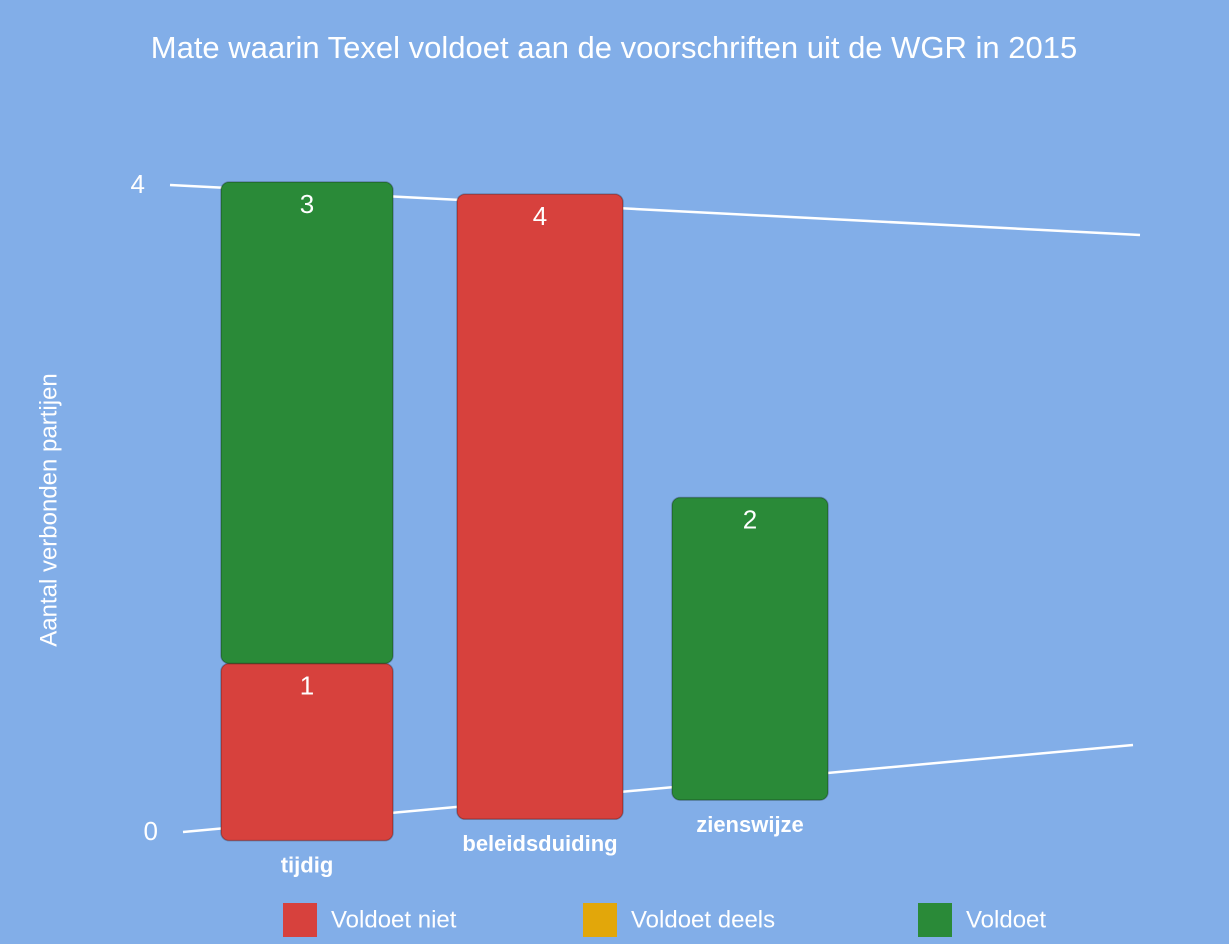 The height and width of the screenshot is (944, 1229). What do you see at coordinates (750, 519) in the screenshot?
I see `data-label: 2` at bounding box center [750, 519].